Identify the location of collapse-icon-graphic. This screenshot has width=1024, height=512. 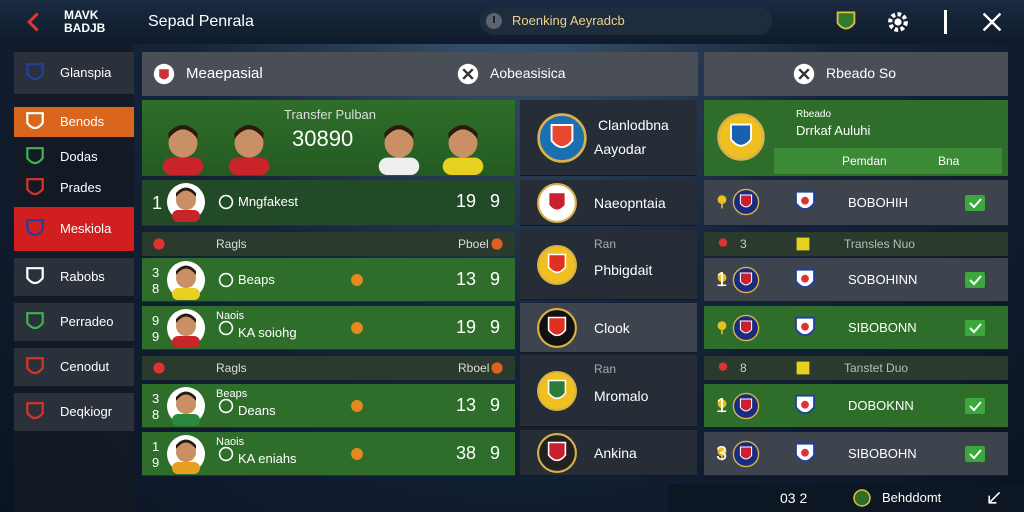
(994, 497).